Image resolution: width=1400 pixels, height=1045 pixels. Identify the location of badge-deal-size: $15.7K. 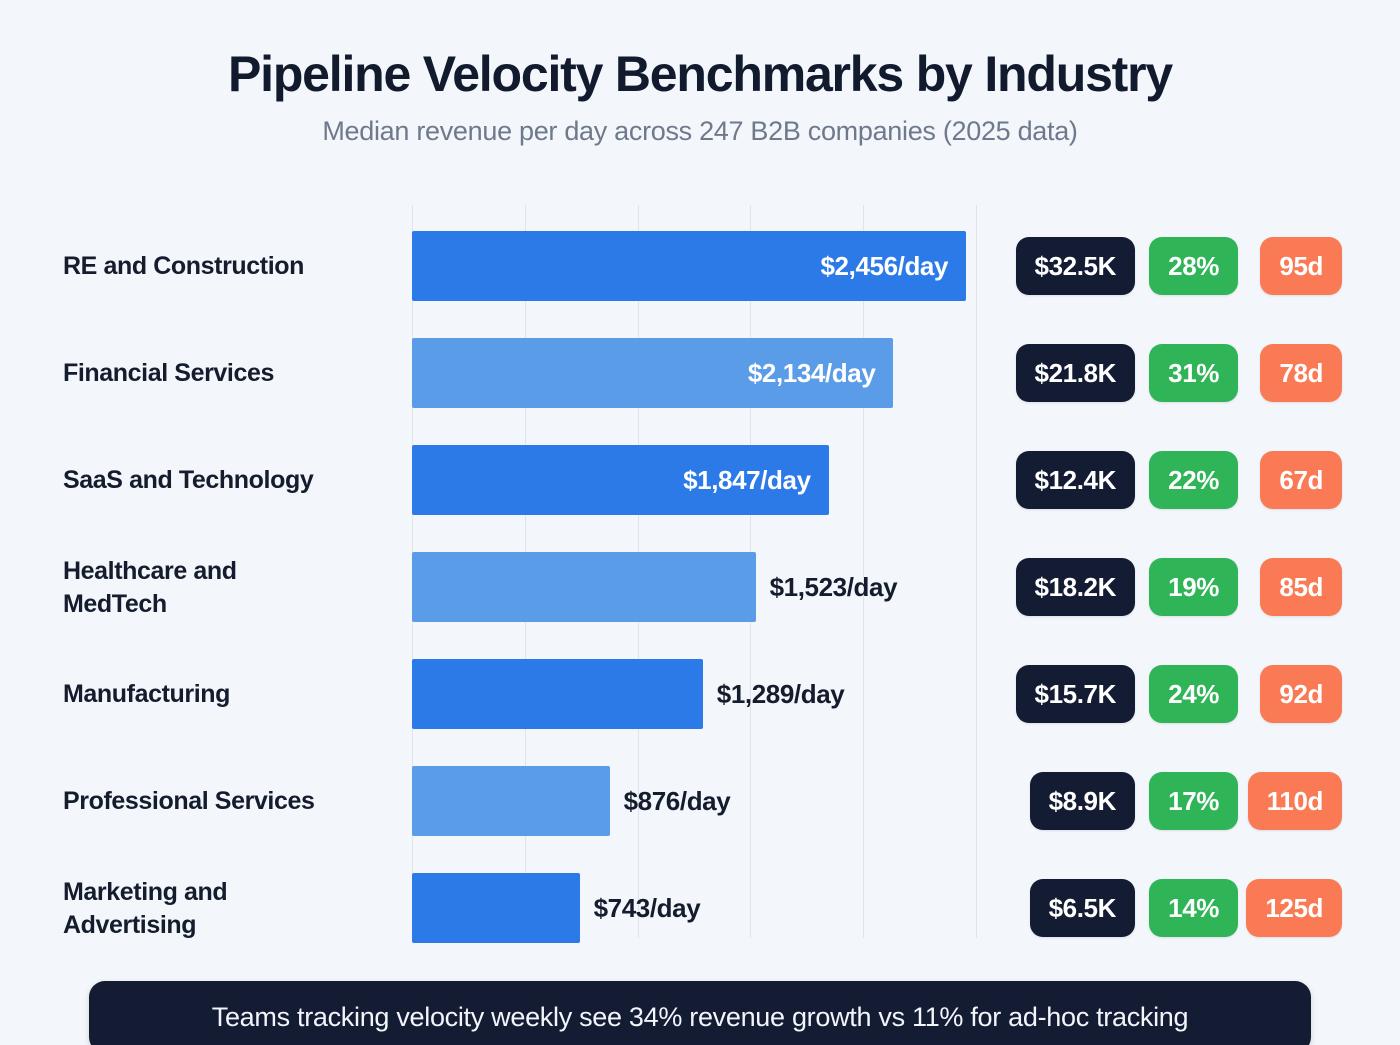
(1075, 694).